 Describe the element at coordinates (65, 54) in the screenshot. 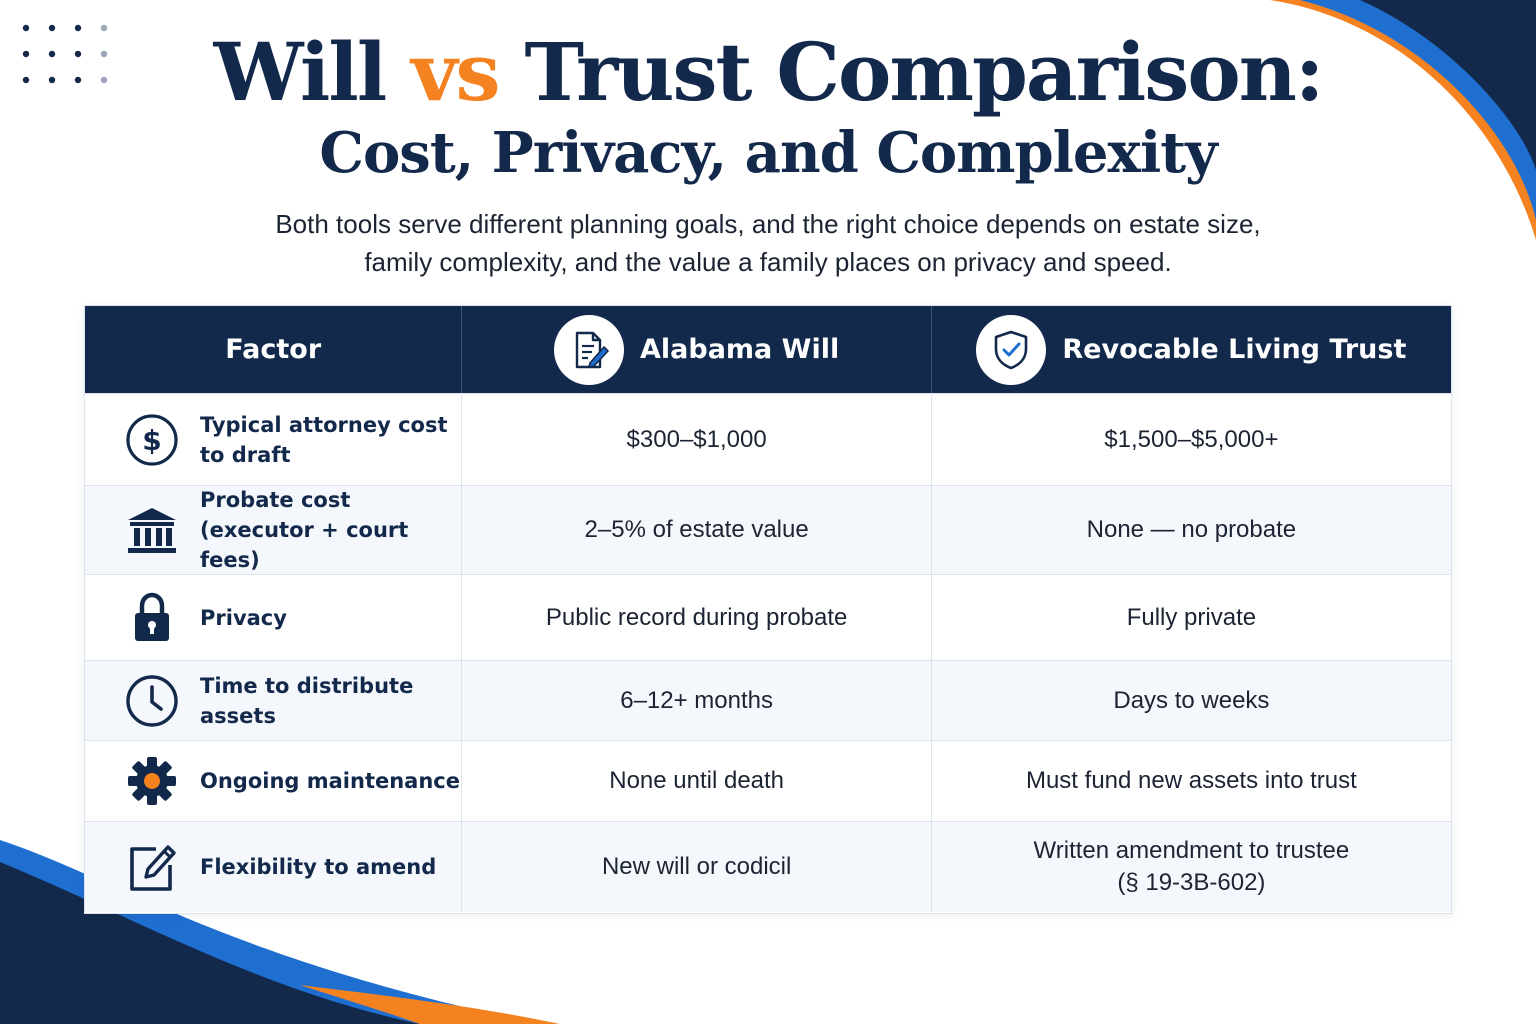

I see `decorative-dots` at that location.